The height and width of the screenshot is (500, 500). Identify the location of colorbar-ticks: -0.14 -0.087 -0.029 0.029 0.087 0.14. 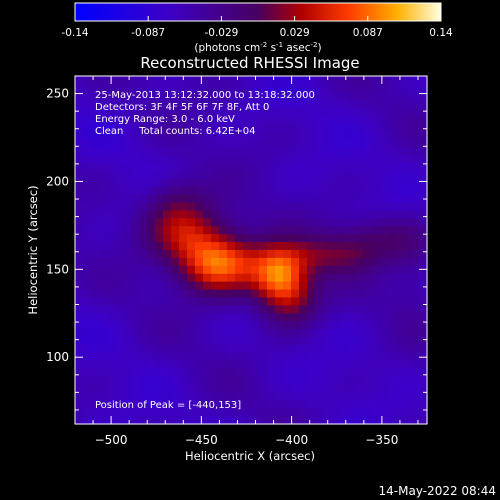
(257, 27).